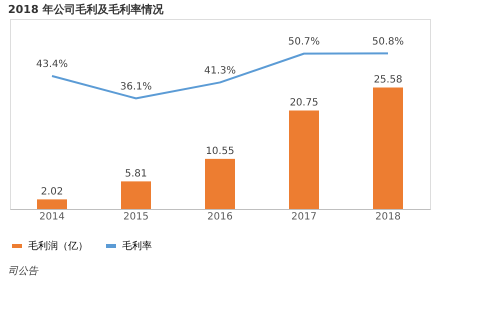 This screenshot has height=320, width=480. Describe the element at coordinates (304, 42) in the screenshot. I see `data-label: 50.7%` at that location.